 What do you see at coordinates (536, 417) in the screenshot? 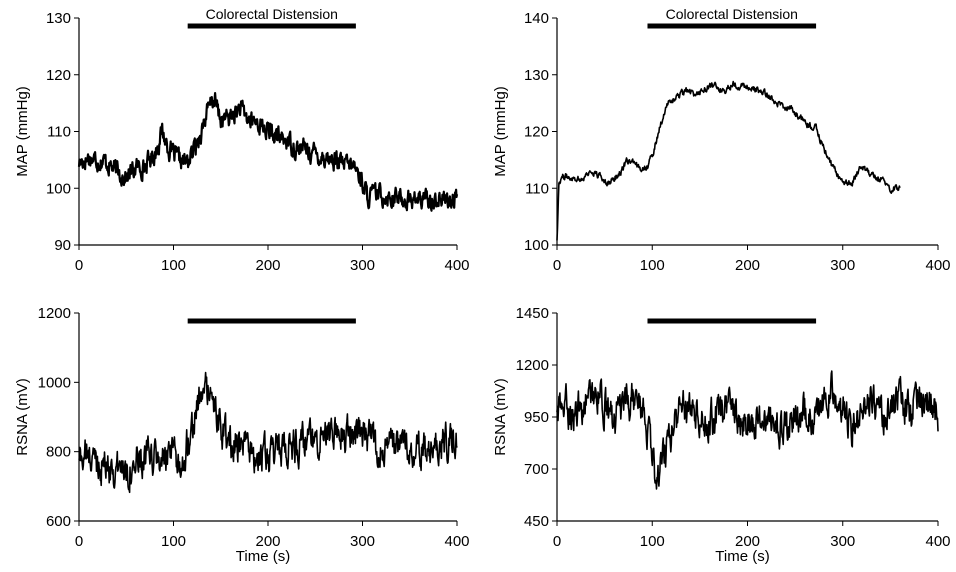
I see `panel-4-y-tick-label: 950` at bounding box center [536, 417].